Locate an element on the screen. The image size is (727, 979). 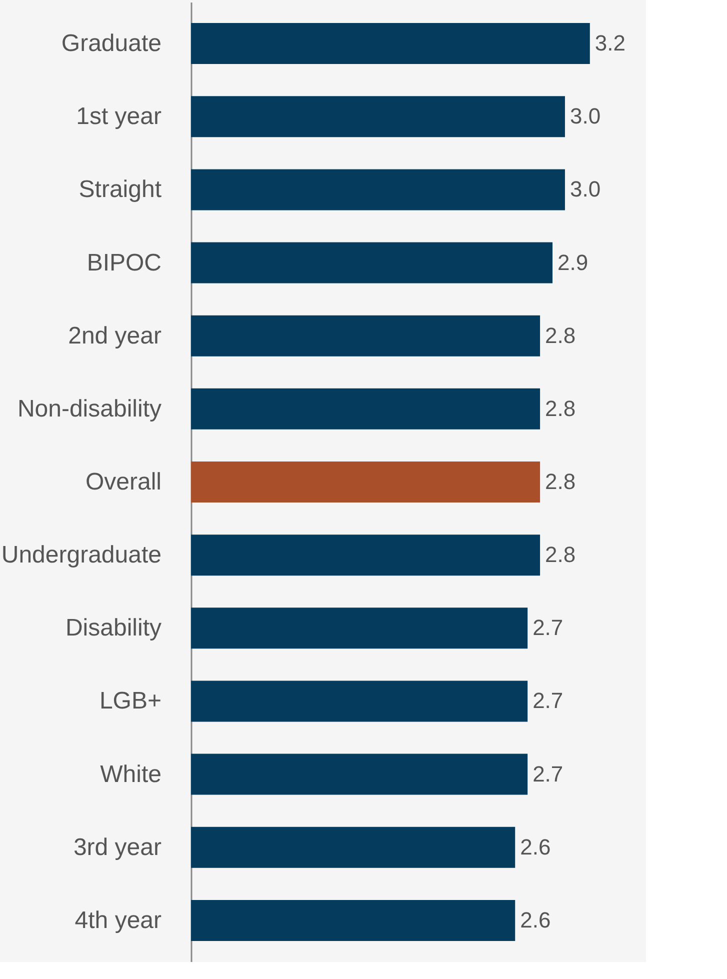
y-tick-label: Undergraduate is located at coordinates (81, 555).